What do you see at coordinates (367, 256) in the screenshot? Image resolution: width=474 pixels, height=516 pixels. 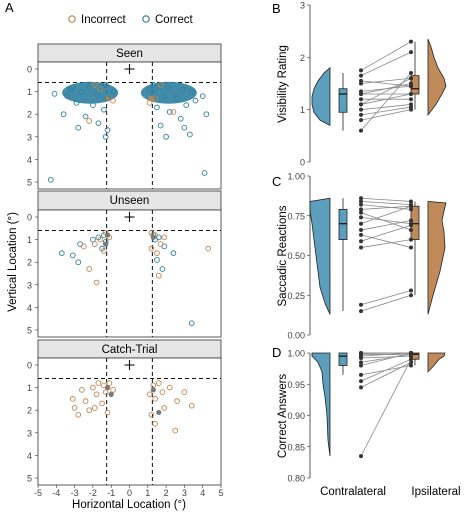 I see `panel-c-saccadic-chart: 0.00 0.25 0.50 0.75 1.00` at bounding box center [367, 256].